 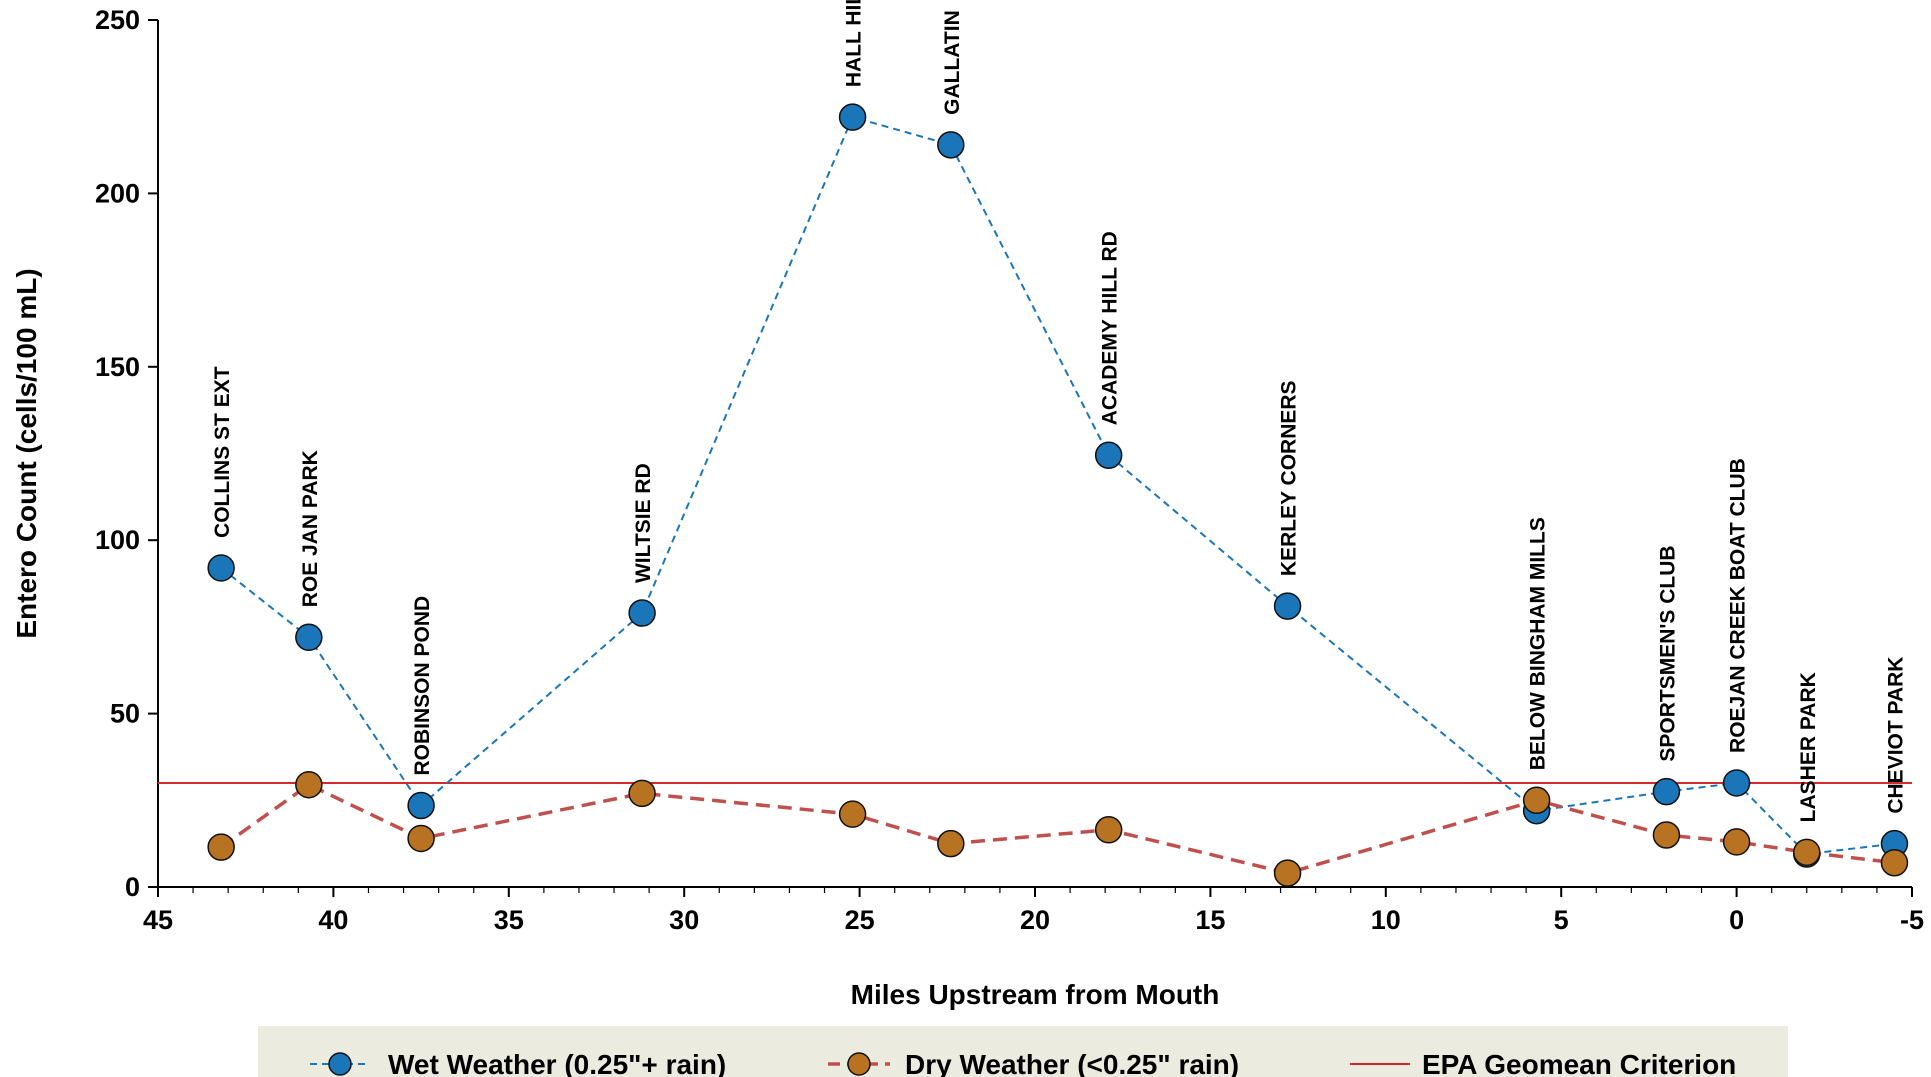 What do you see at coordinates (222, 452) in the screenshot?
I see `site-label: COLLINS ST EXT` at bounding box center [222, 452].